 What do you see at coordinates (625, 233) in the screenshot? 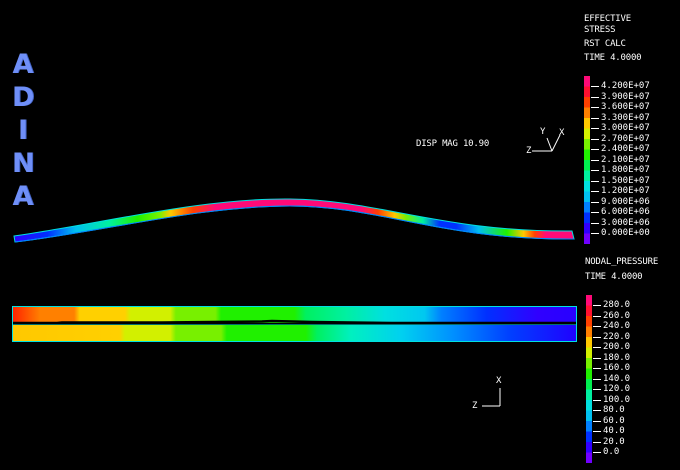
I see `stress-label: 0.000E+00` at bounding box center [625, 233].